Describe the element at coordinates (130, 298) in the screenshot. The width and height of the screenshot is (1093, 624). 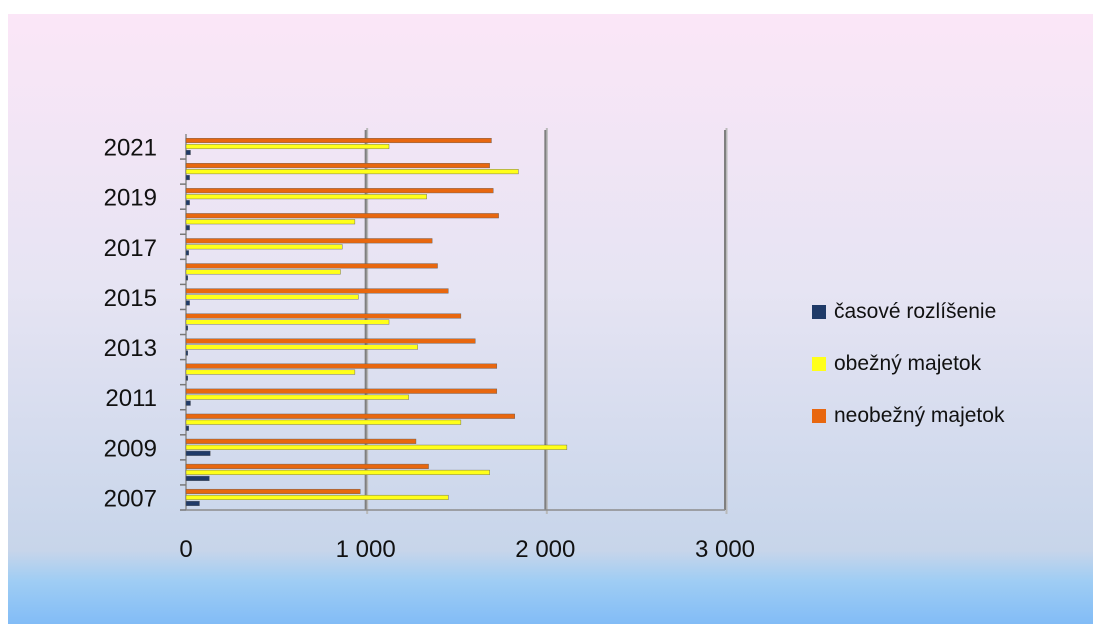
I see `y-tick-label: 2015` at that location.